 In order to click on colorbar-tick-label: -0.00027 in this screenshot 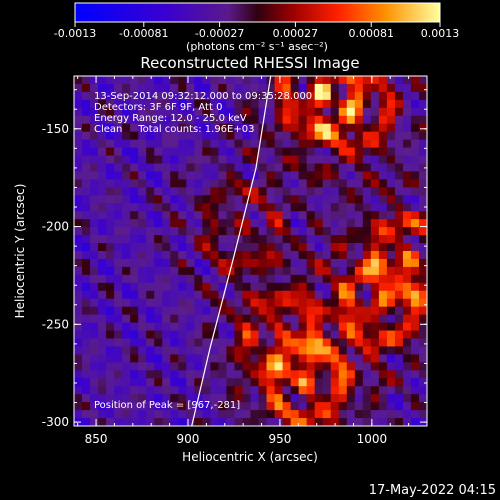, I will do `click(219, 33)`.